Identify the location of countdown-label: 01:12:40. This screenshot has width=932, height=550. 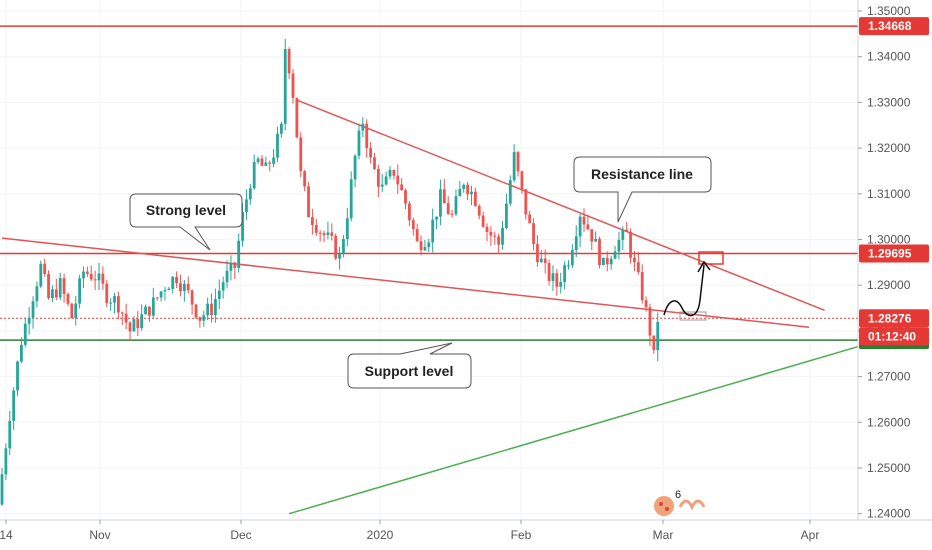
(892, 336).